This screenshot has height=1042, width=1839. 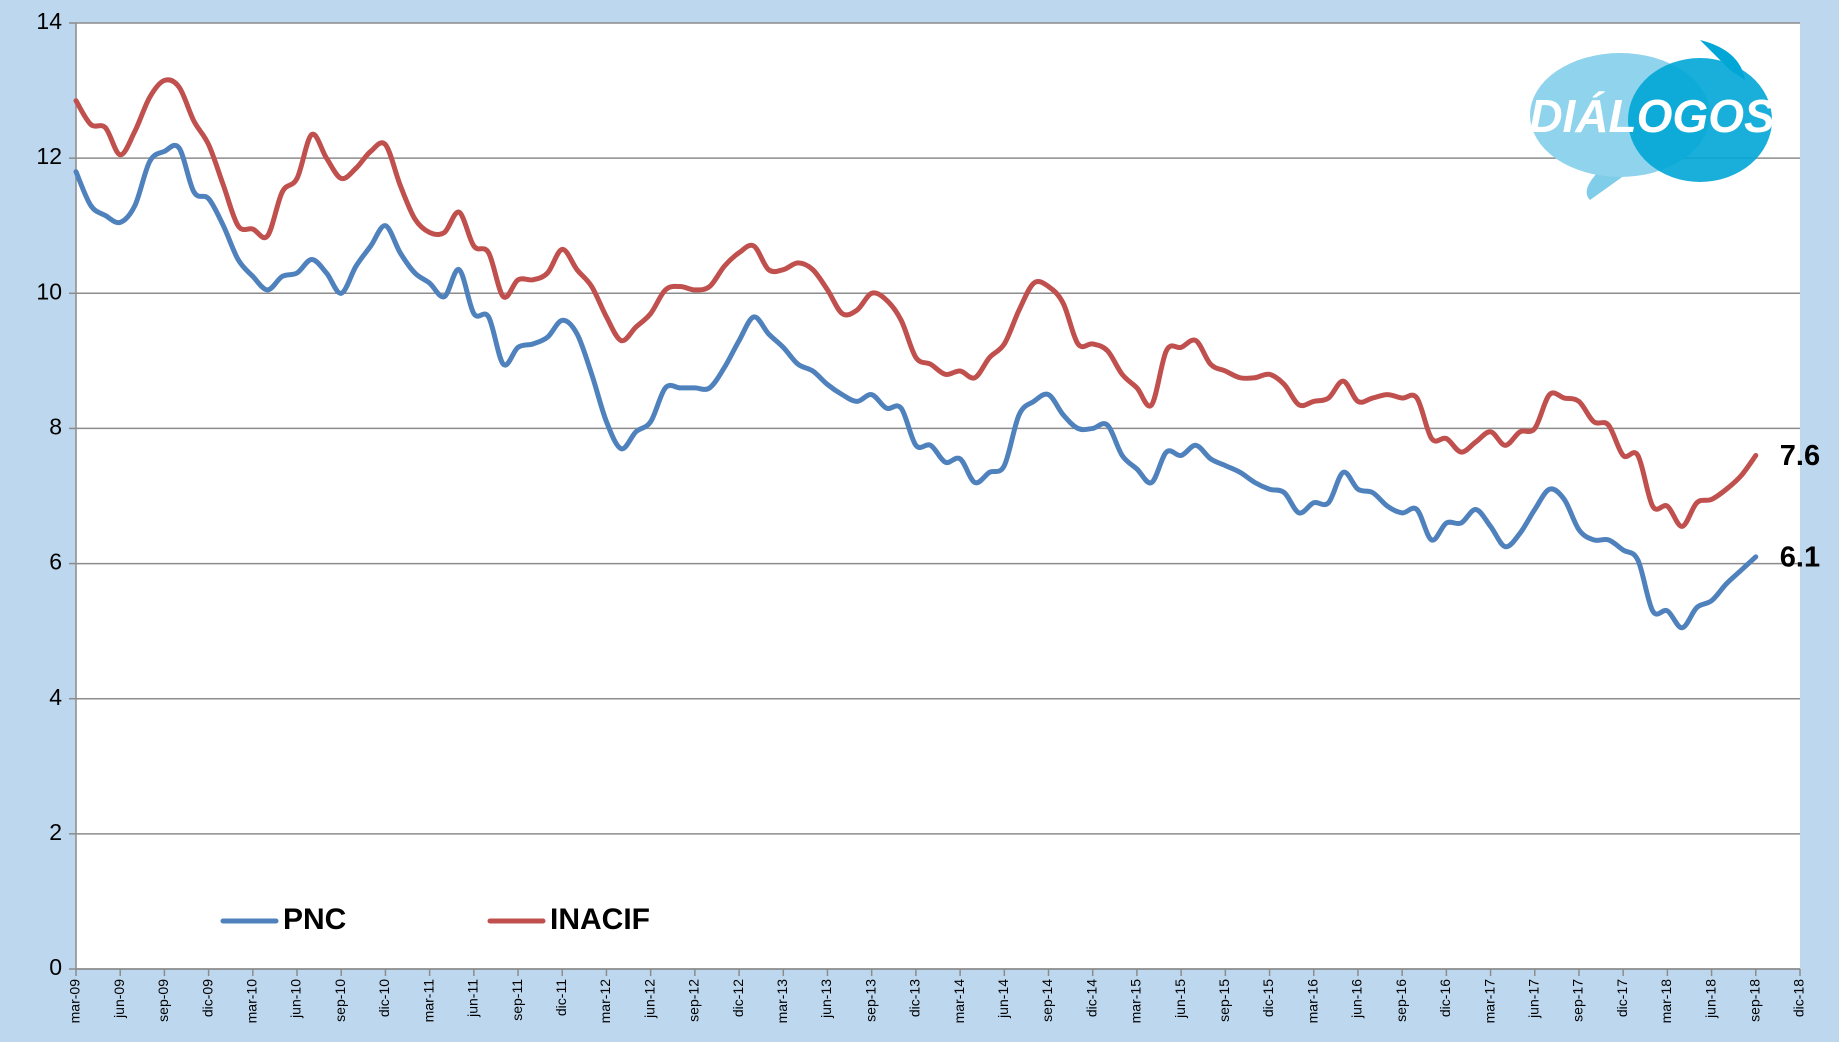 I want to click on x-tick-label: sep-10, so click(x=340, y=1000).